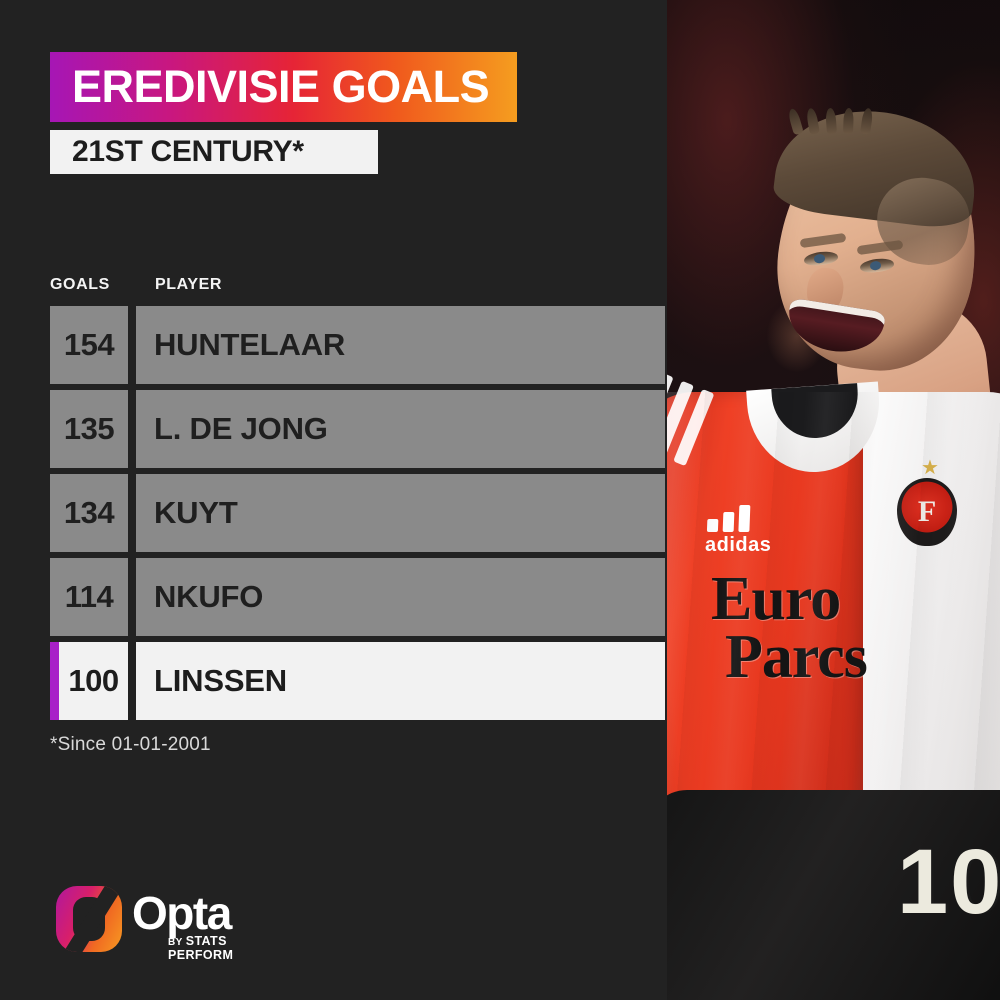  What do you see at coordinates (796, 657) in the screenshot?
I see `sponsor-line-2: Parcs` at bounding box center [796, 657].